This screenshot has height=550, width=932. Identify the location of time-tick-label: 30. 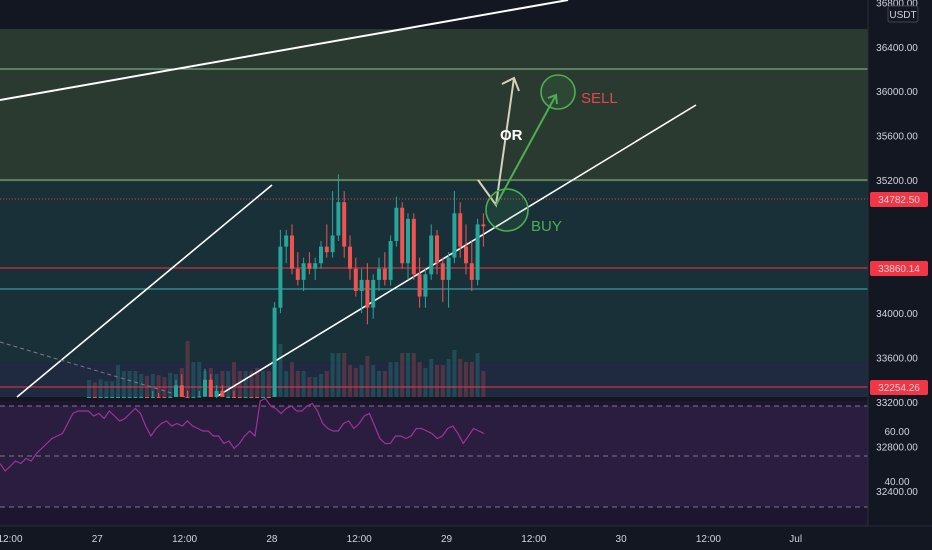
(622, 539).